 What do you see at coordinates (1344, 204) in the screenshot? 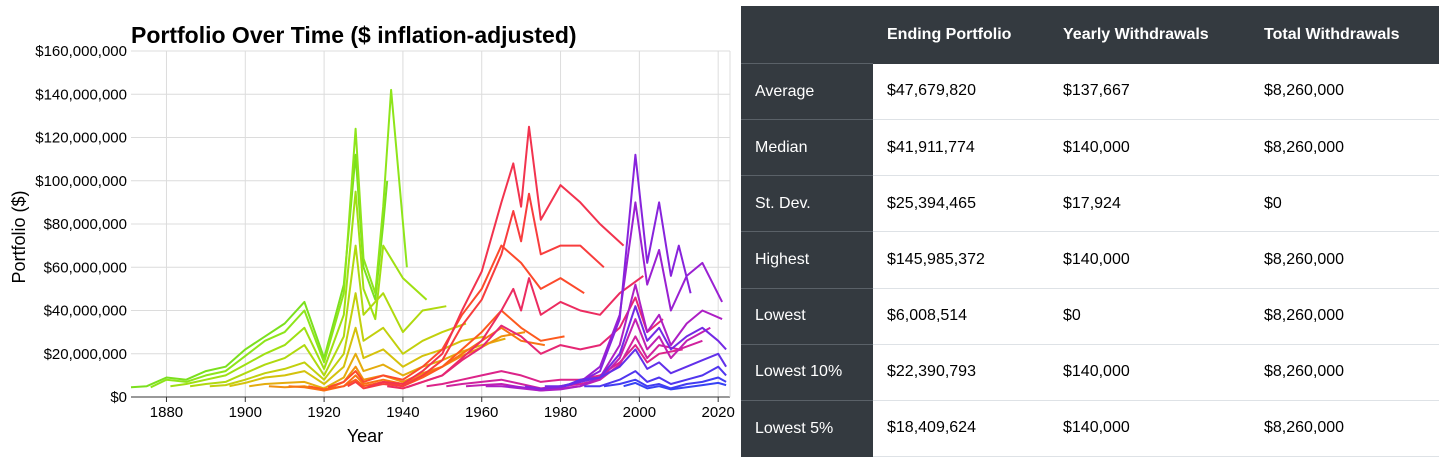
I see `total-withdrawals-cell: $0` at bounding box center [1344, 204].